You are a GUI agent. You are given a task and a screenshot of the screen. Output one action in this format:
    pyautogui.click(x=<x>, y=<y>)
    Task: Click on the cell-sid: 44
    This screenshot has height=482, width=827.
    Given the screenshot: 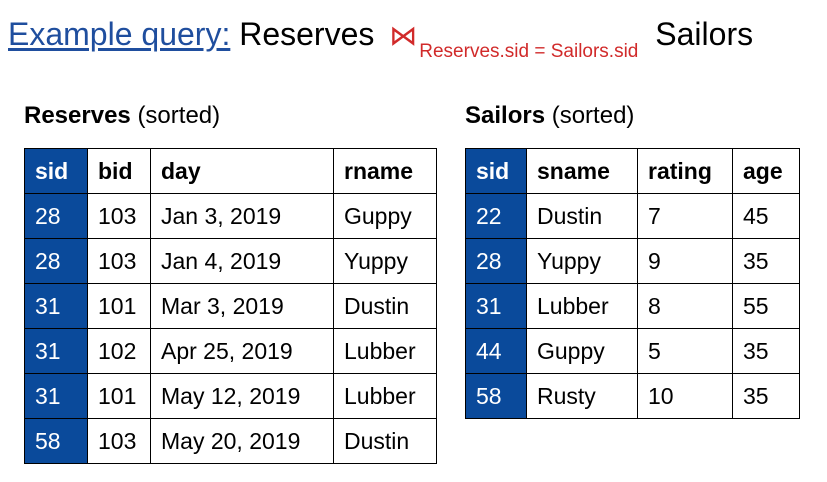 What is the action you would take?
    pyautogui.click(x=496, y=351)
    